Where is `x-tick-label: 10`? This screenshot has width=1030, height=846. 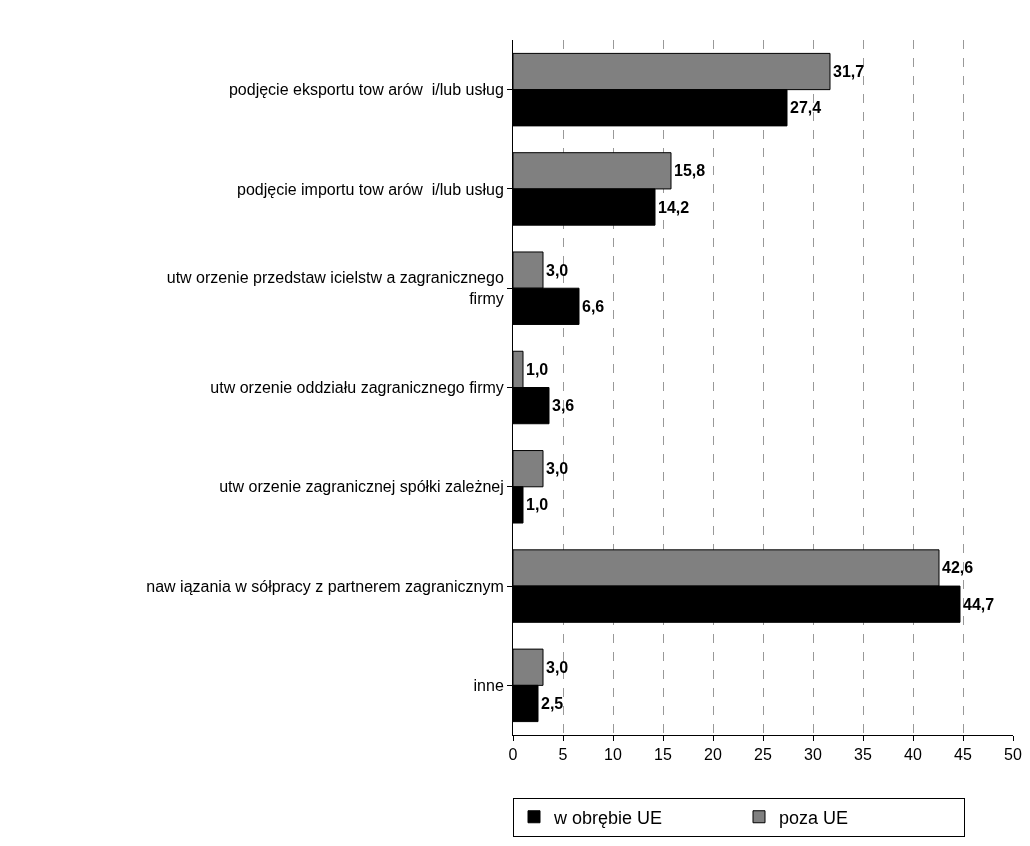 x-tick-label: 10 is located at coordinates (613, 755).